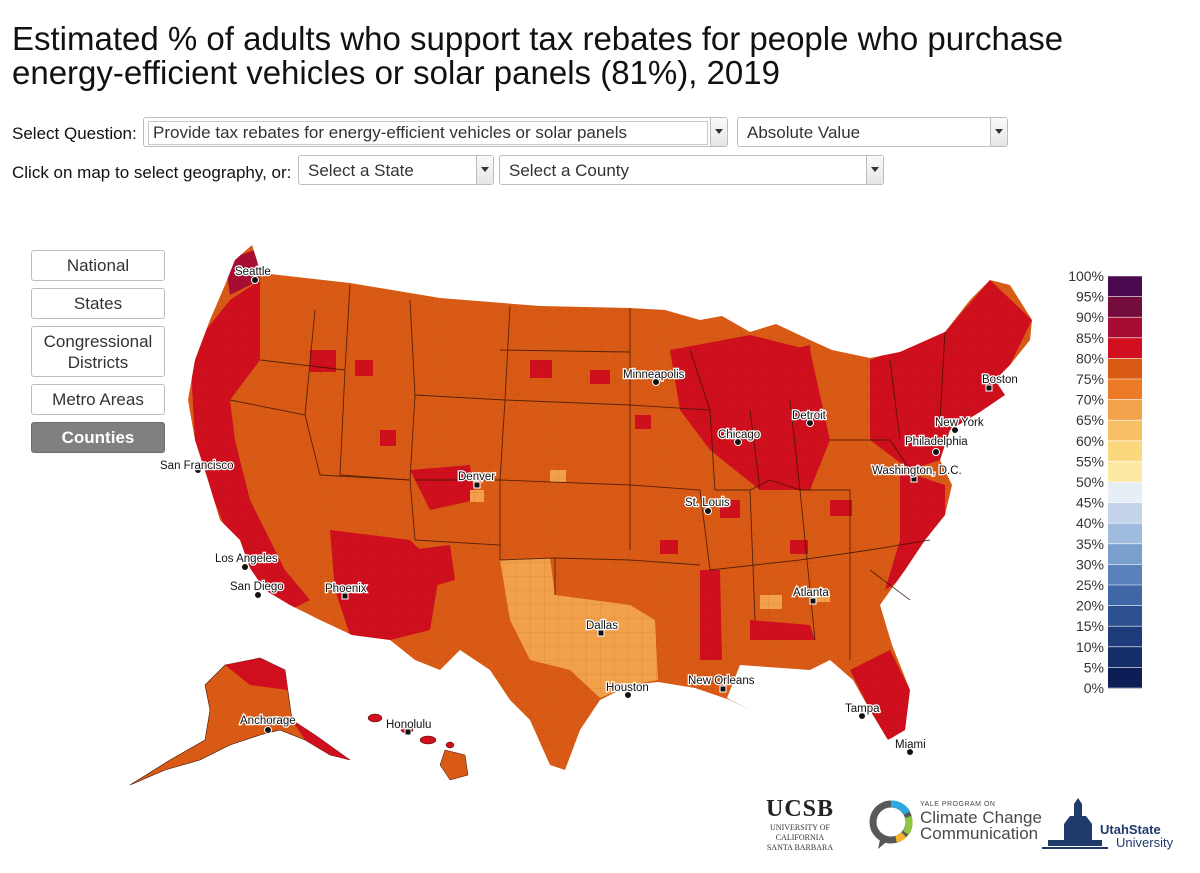 This screenshot has width=1200, height=873. Describe the element at coordinates (1090, 338) in the screenshot. I see `legend-tick-label: 85%` at that location.